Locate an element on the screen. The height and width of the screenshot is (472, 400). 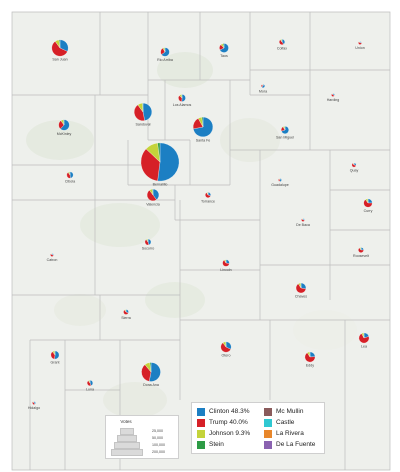
county-label: Guadalupe is located at coordinates (280, 185).